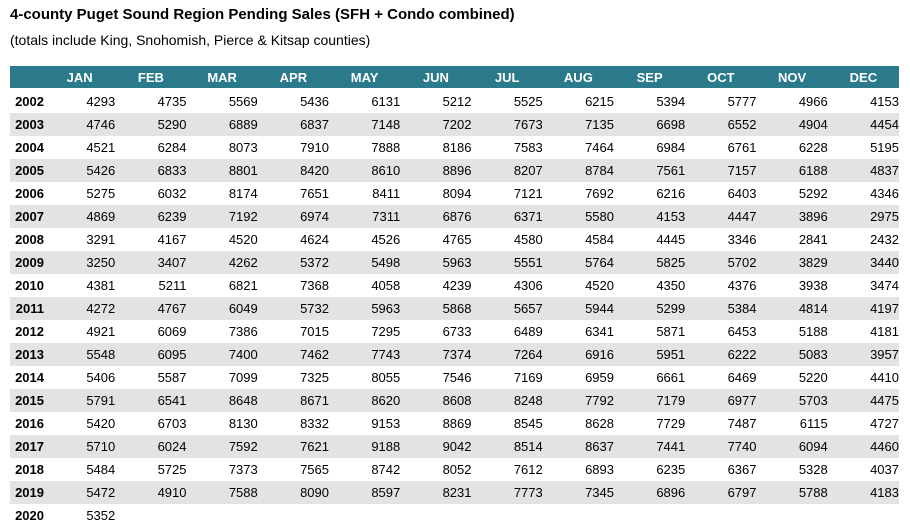 The height and width of the screenshot is (527, 910). What do you see at coordinates (436, 446) in the screenshot?
I see `value-cell: 9042` at bounding box center [436, 446].